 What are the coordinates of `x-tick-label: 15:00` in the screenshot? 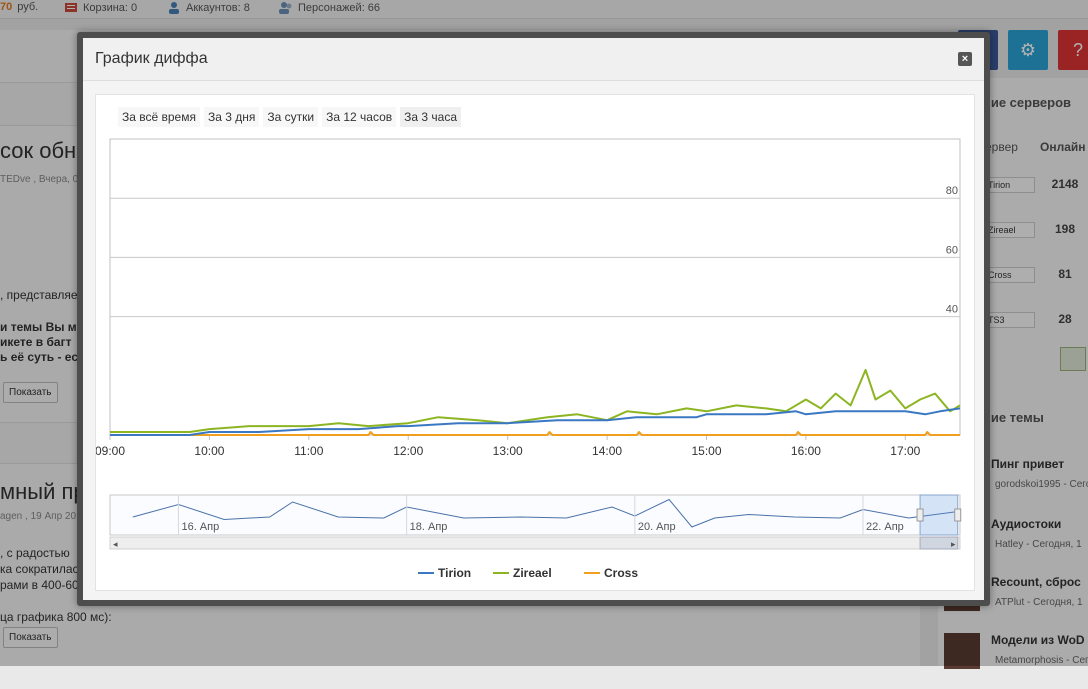 It's located at (706, 451).